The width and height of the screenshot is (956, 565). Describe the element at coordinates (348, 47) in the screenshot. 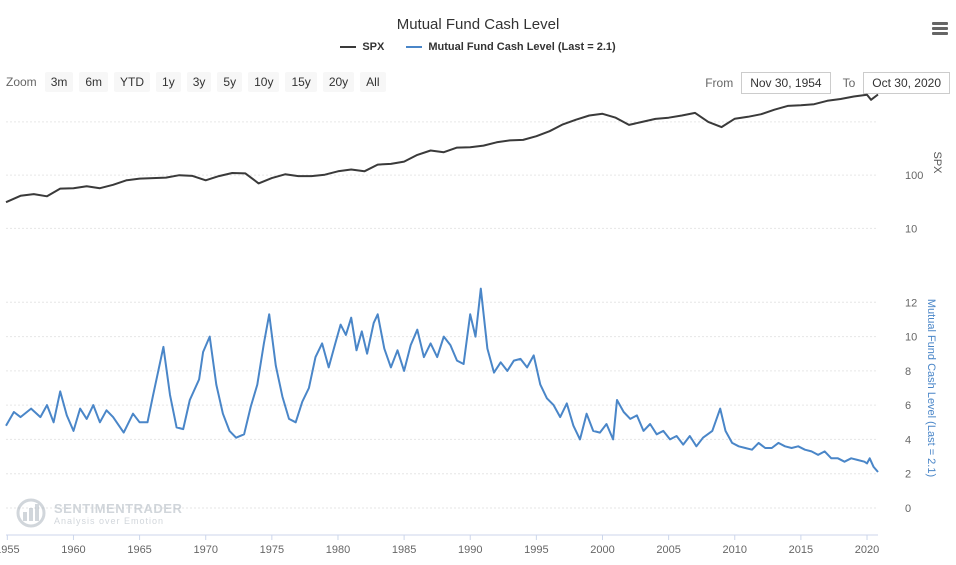

I see `legend-swatch-spx` at that location.